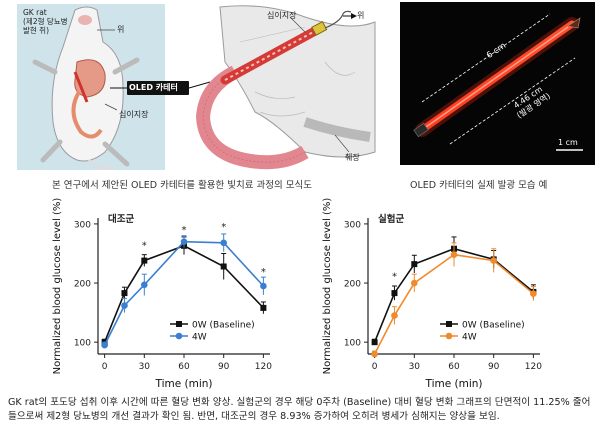  What do you see at coordinates (90, 78) in the screenshot?
I see `rat-stomach` at bounding box center [90, 78].